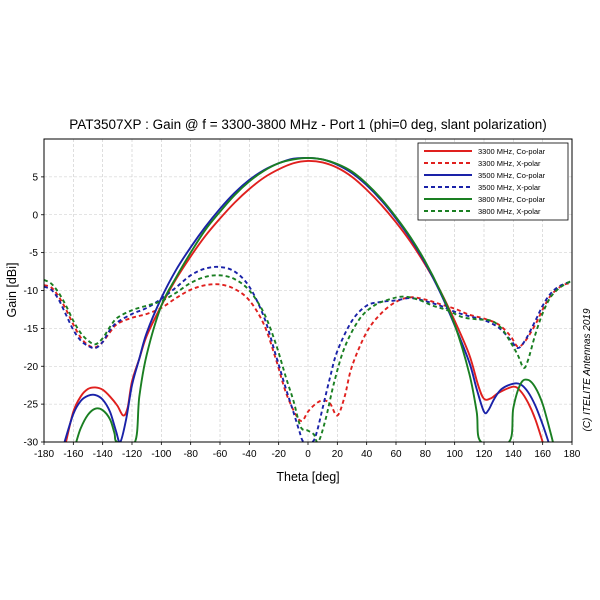  What do you see at coordinates (512, 151) in the screenshot?
I see `legend-label-0: 3300 MHz, Co-polar` at bounding box center [512, 151].